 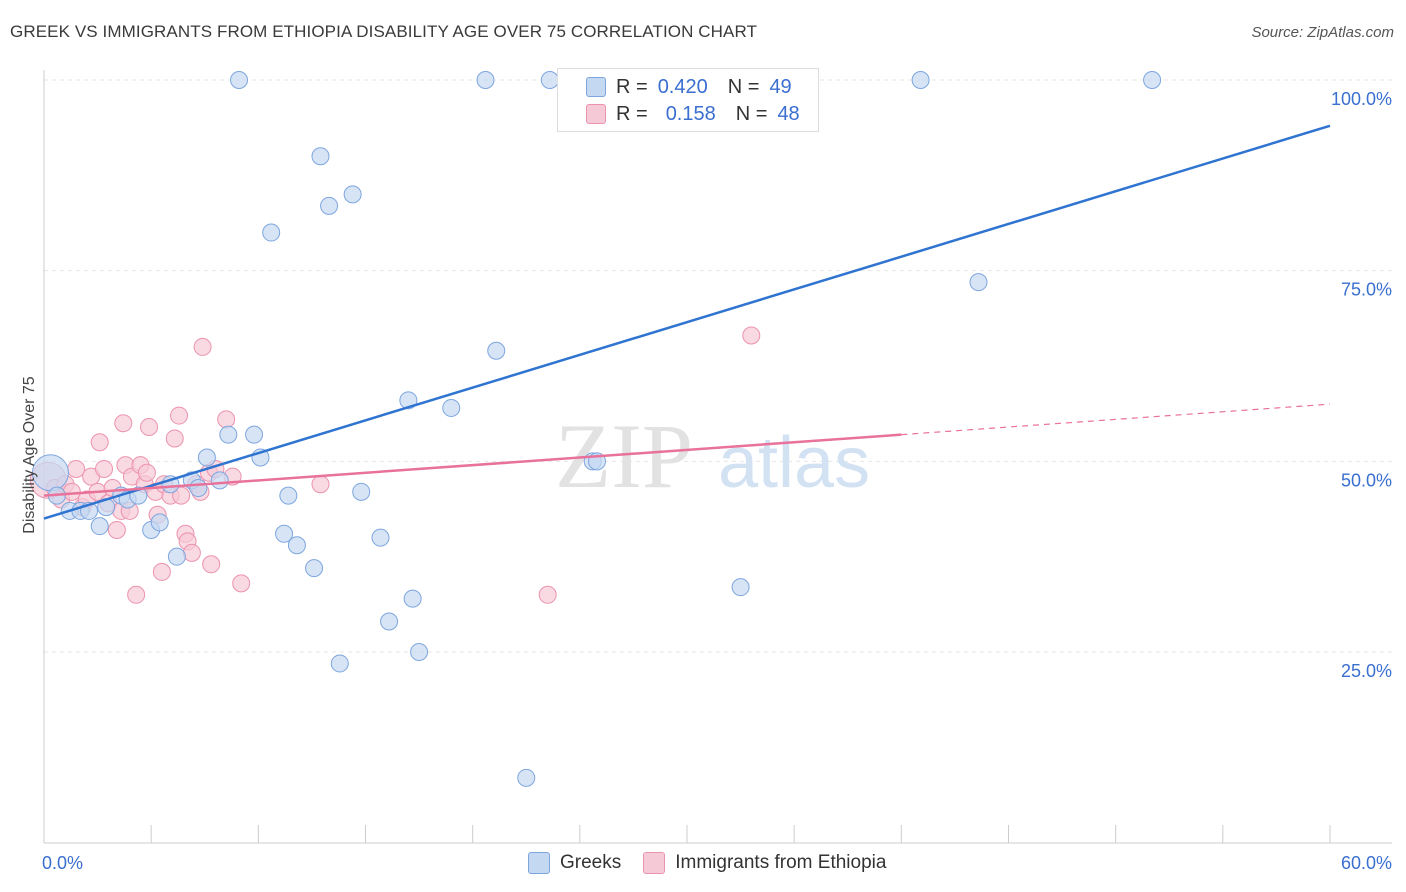 What do you see at coordinates (1361, 99) in the screenshot?
I see `y-tick-label: 100.0%` at bounding box center [1361, 99].